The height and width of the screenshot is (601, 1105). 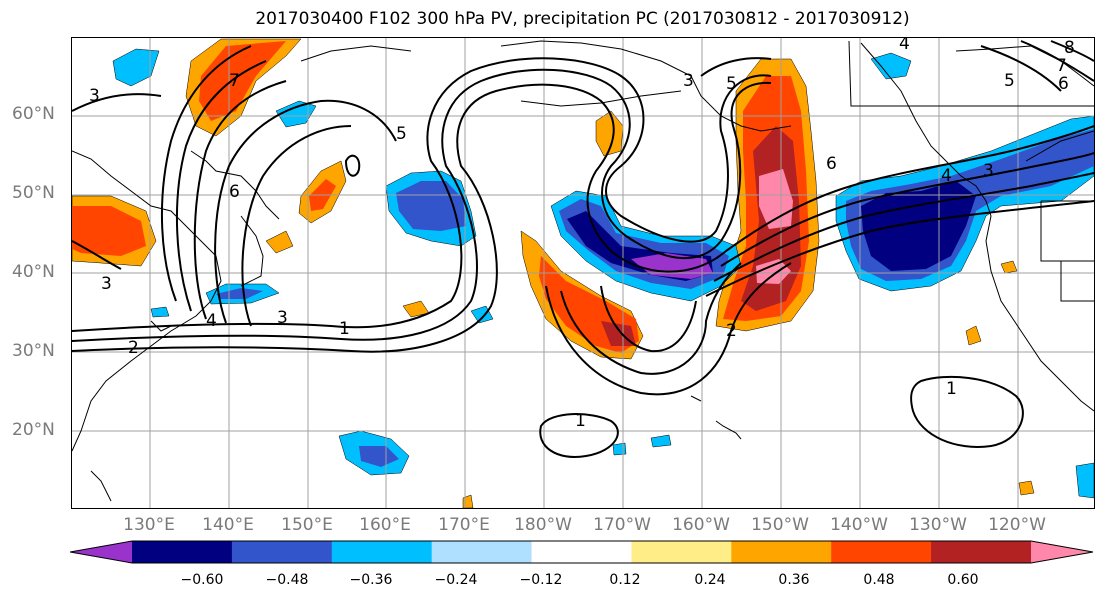 What do you see at coordinates (33, 114) in the screenshot?
I see `lat-label: 60°N` at bounding box center [33, 114].